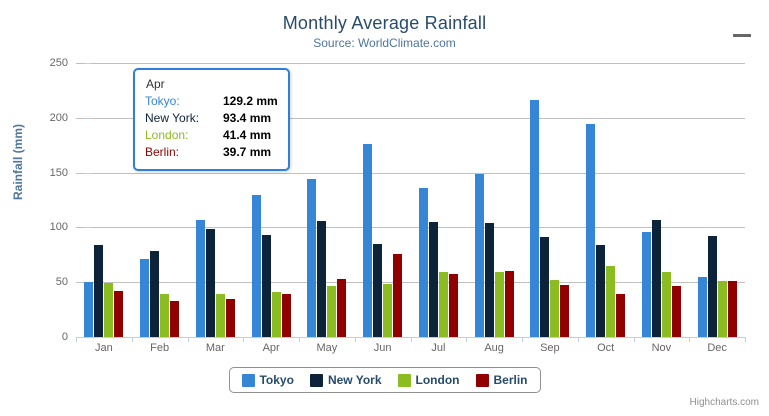 The height and width of the screenshot is (416, 769). Describe the element at coordinates (247, 152) in the screenshot. I see `tooltip-series-value: 39.7 mm` at that location.